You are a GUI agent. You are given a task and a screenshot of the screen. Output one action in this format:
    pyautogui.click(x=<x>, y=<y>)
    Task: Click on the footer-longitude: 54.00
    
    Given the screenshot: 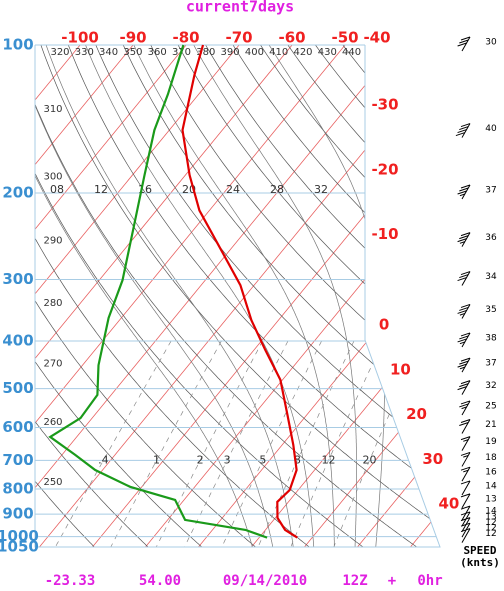 What is the action you would take?
    pyautogui.click(x=160, y=581)
    